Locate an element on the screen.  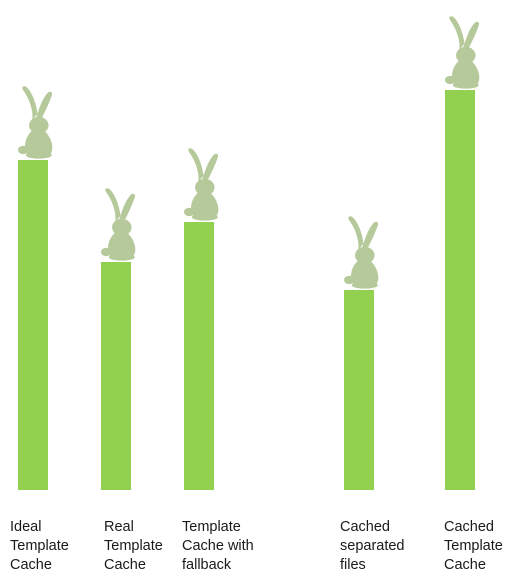
category-label-5: Cached Template Cache is located at coordinates (473, 546).